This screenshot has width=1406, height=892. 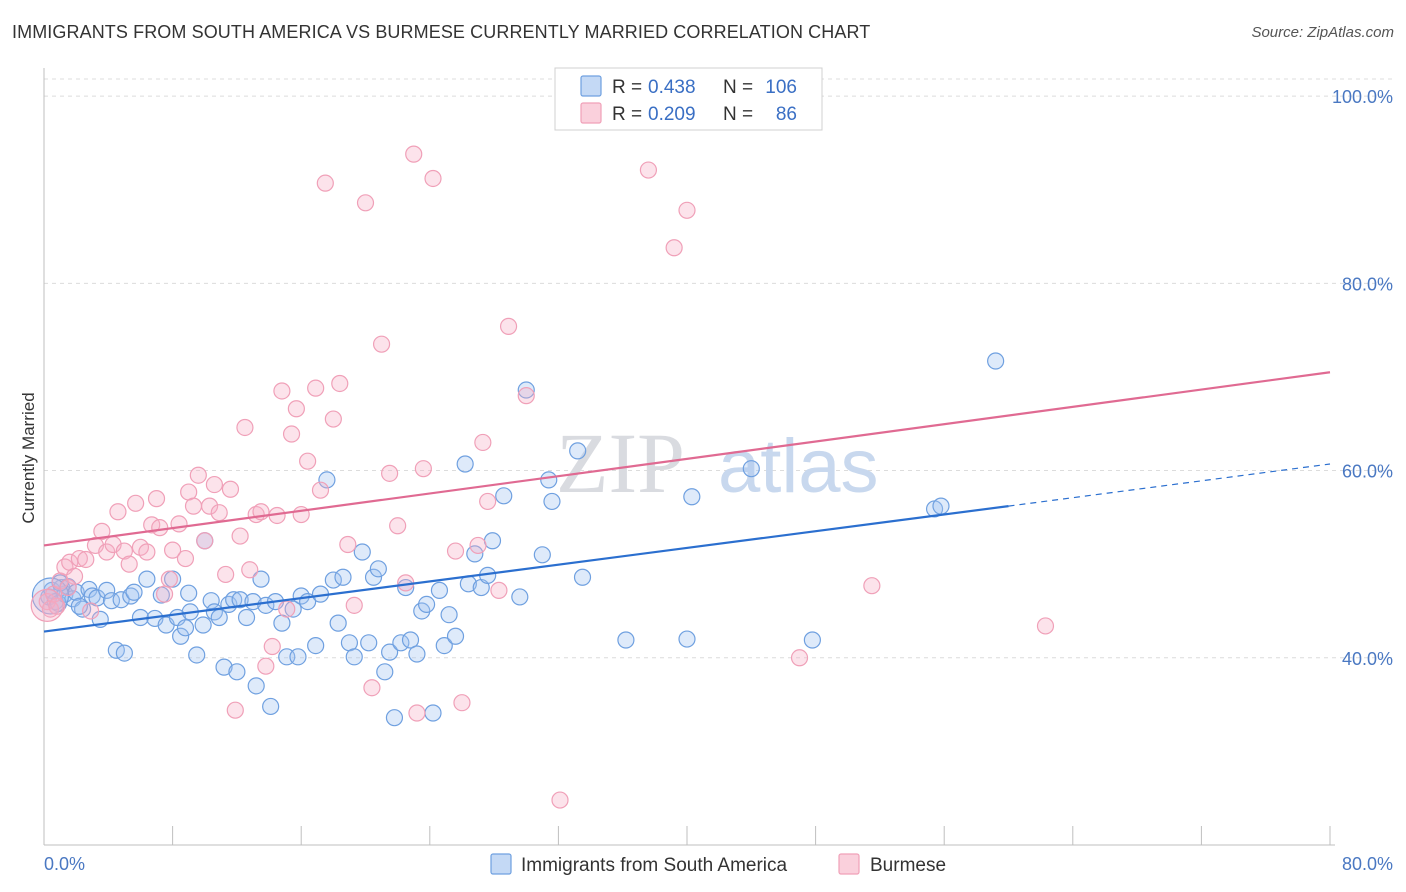 I want to click on legend-n-label-2: N =, so click(x=738, y=114).